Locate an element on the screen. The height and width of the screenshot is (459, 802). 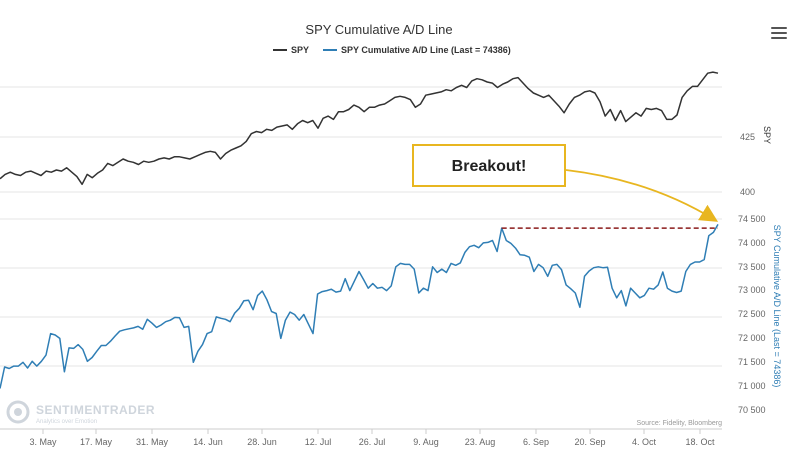
legend-item-ad-line: SPY Cumulative A/D Line (Last = 74386) is located at coordinates (417, 50).